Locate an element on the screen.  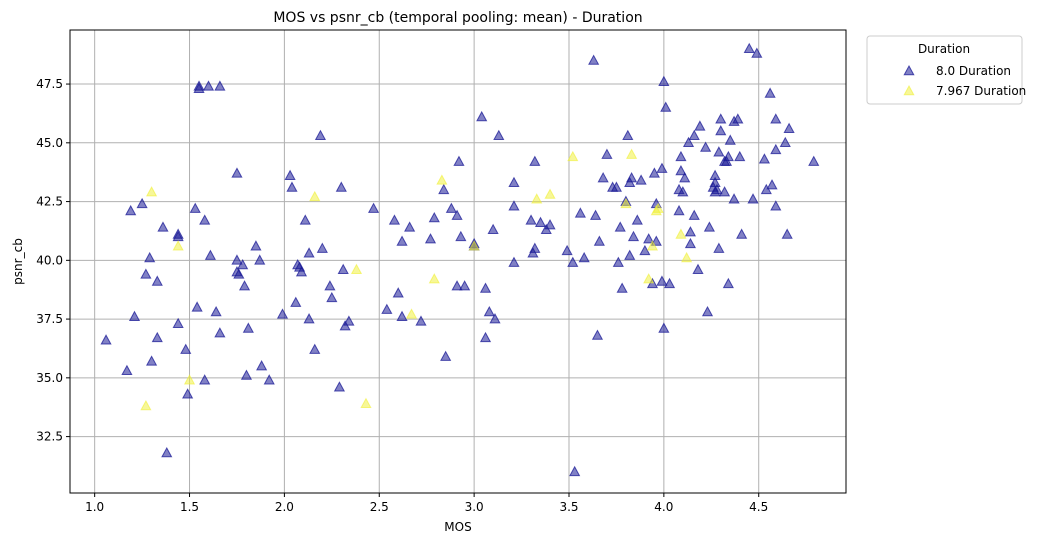
legend-label-8-0-duration: 8.0 Duration is located at coordinates (973, 71).